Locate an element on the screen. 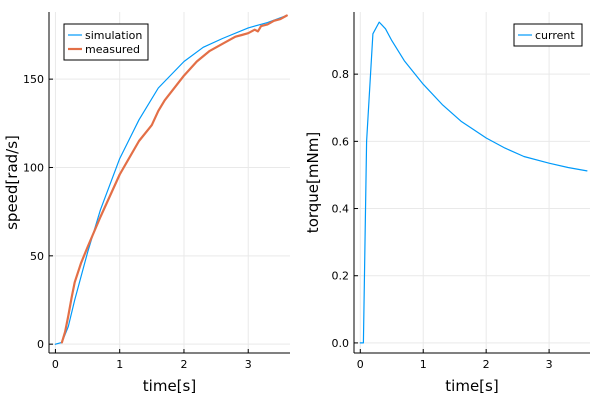  torque-y-tick-label: 0.4 is located at coordinates (341, 209).